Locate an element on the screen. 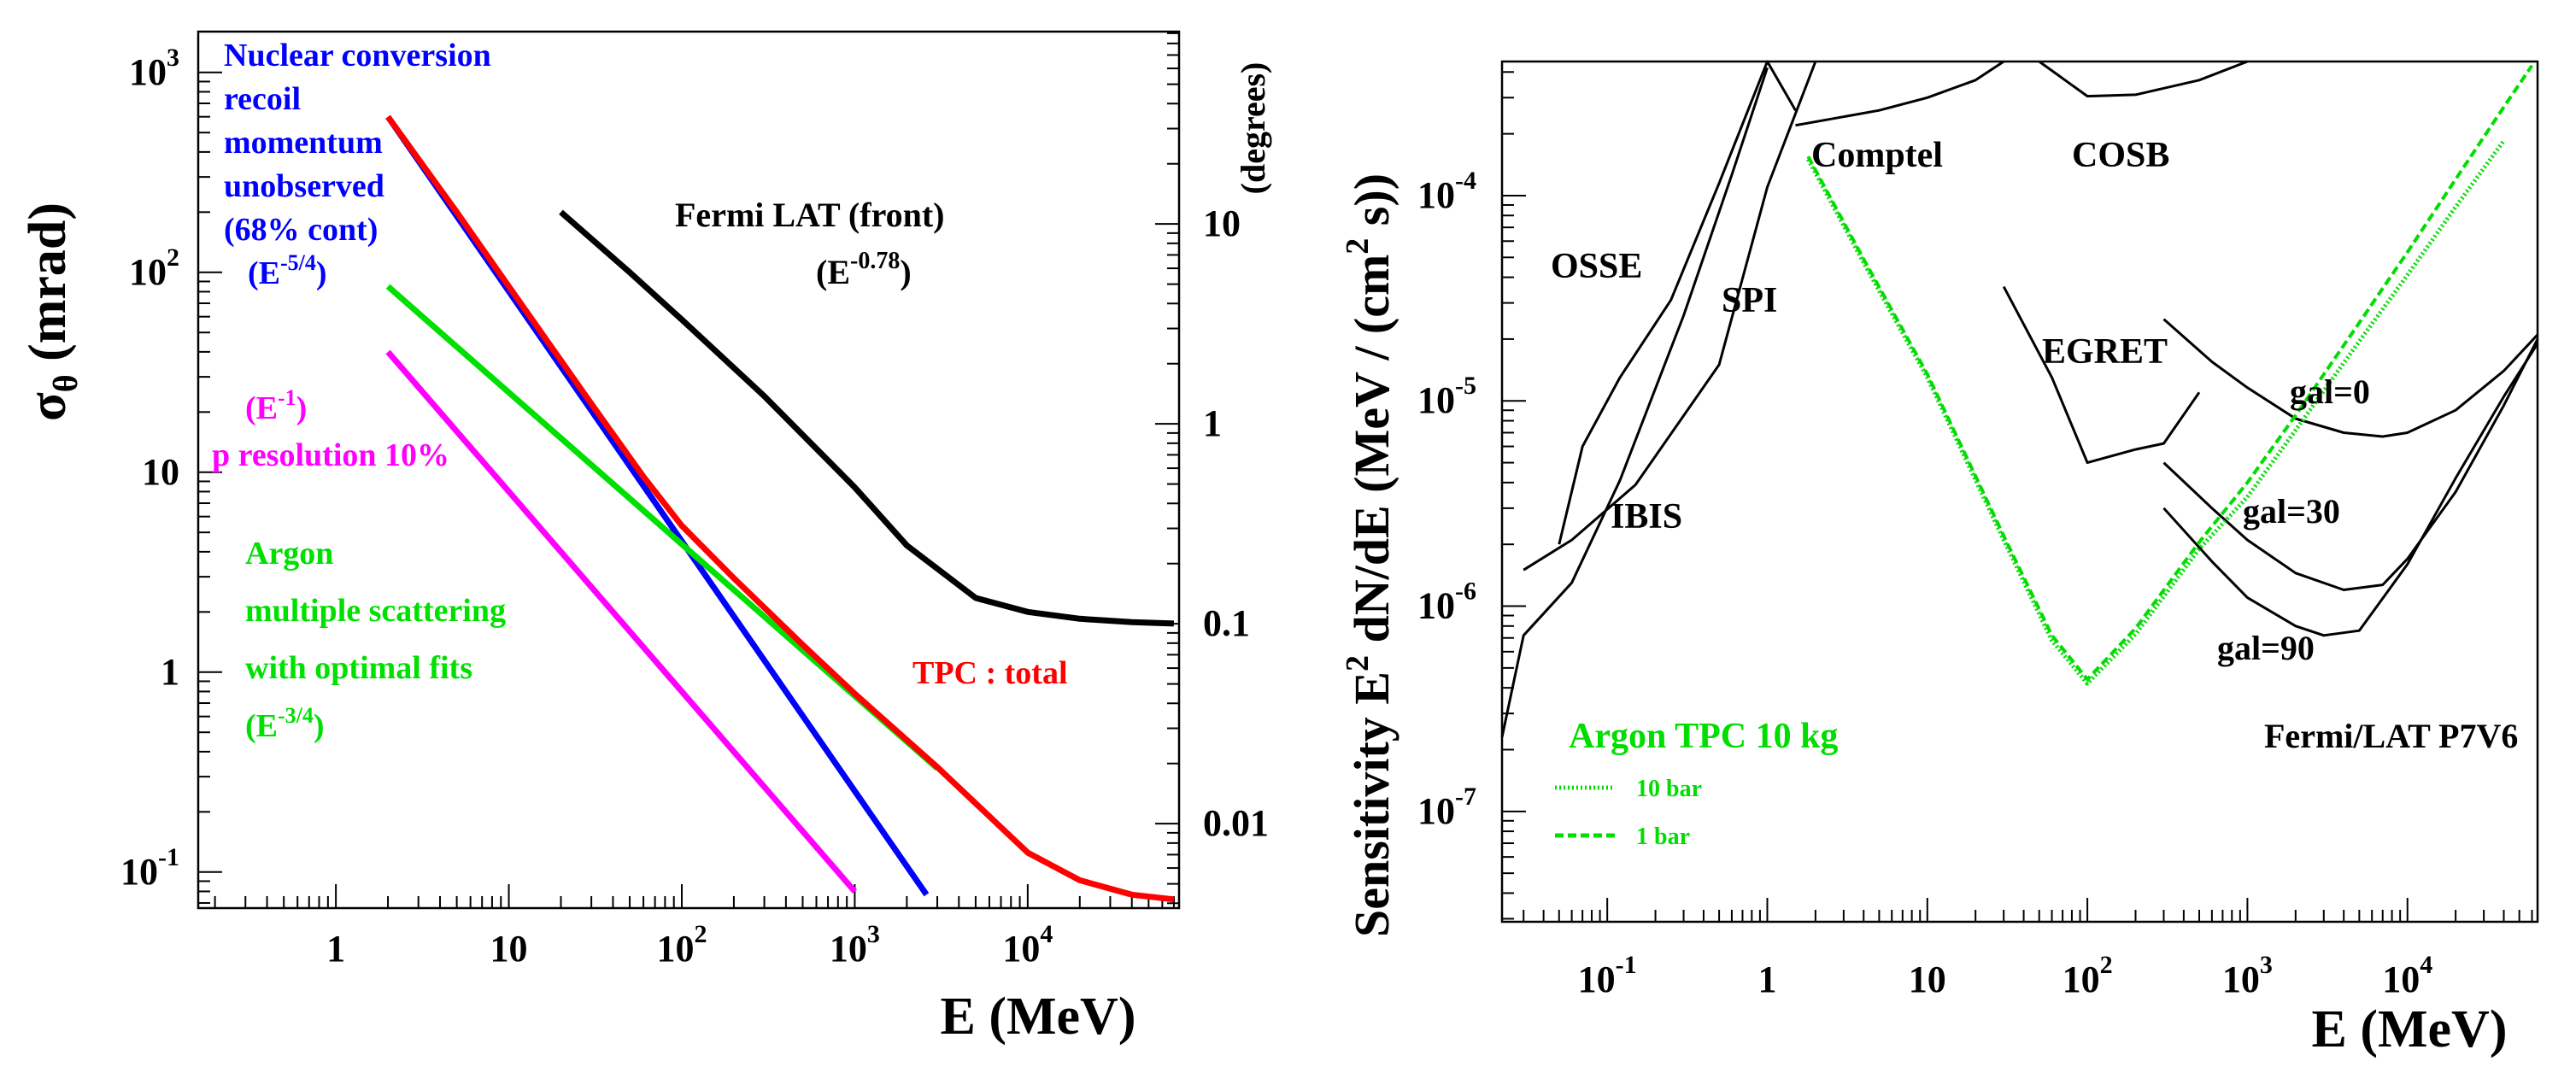 Image resolution: width=2576 pixels, height=1067 pixels. y2-tick-label: 0.1 is located at coordinates (1226, 623).